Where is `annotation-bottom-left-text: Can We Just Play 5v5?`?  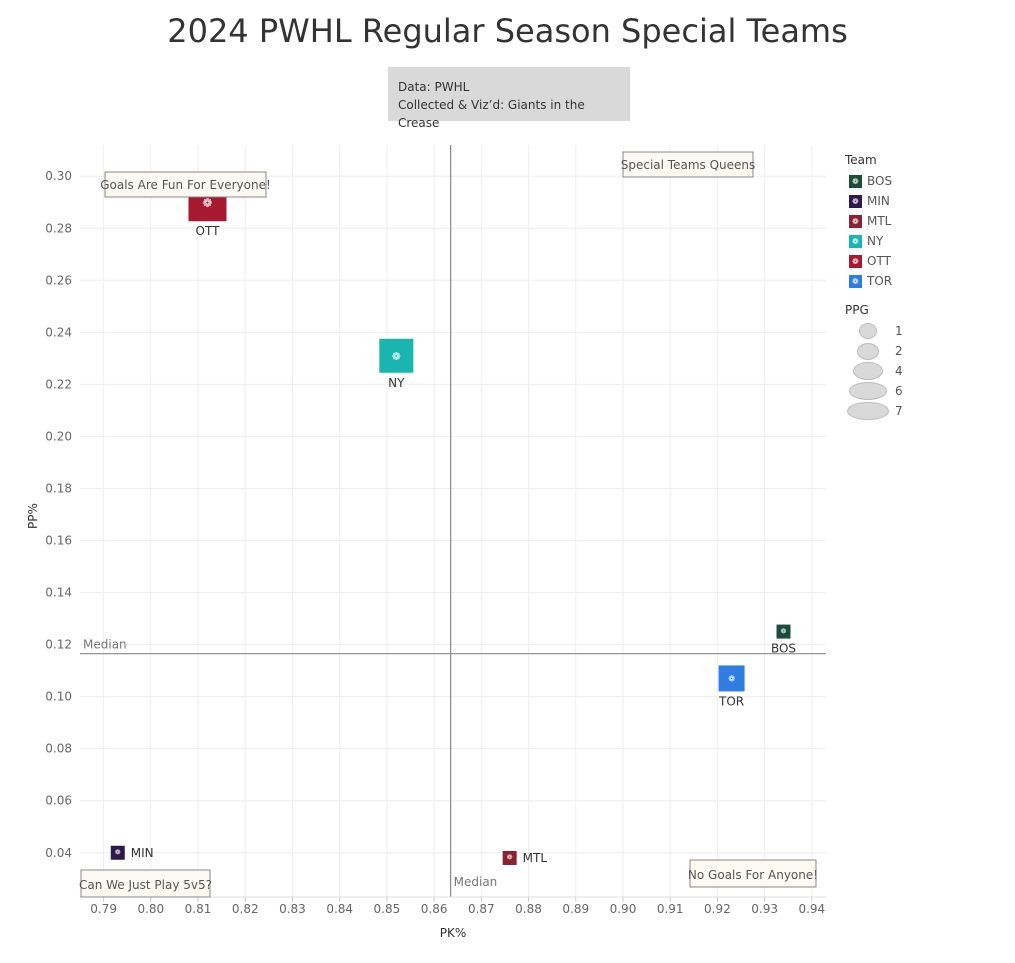 annotation-bottom-left-text: Can We Just Play 5v5? is located at coordinates (145, 885).